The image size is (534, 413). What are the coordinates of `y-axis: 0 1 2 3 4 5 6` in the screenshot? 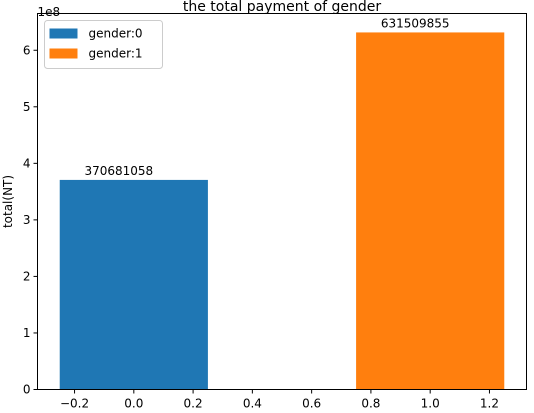 It's located at (30, 220).